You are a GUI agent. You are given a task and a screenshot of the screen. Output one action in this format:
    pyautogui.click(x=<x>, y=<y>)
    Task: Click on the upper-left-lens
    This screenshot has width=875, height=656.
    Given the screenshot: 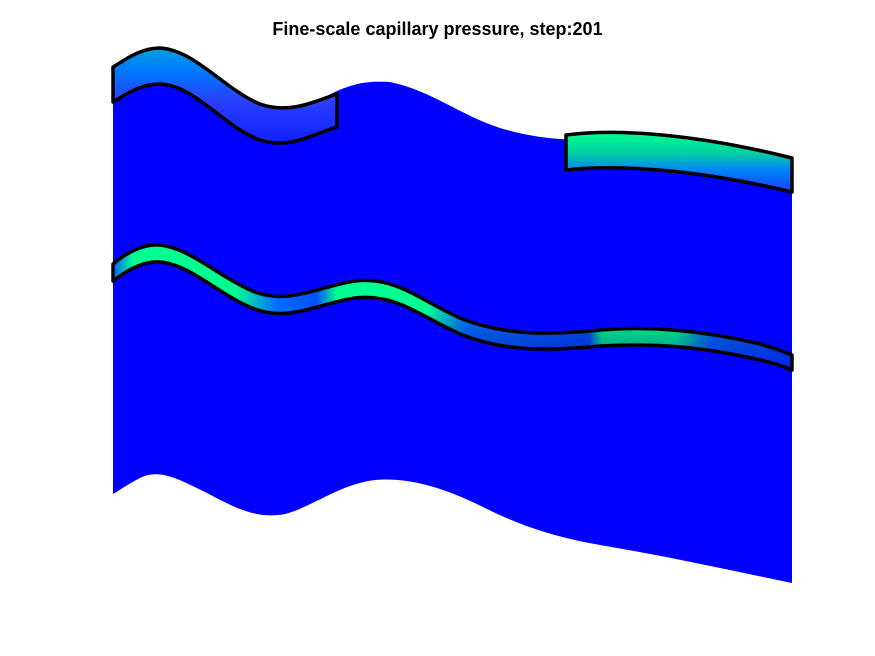 What is the action you would take?
    pyautogui.click(x=225, y=95)
    